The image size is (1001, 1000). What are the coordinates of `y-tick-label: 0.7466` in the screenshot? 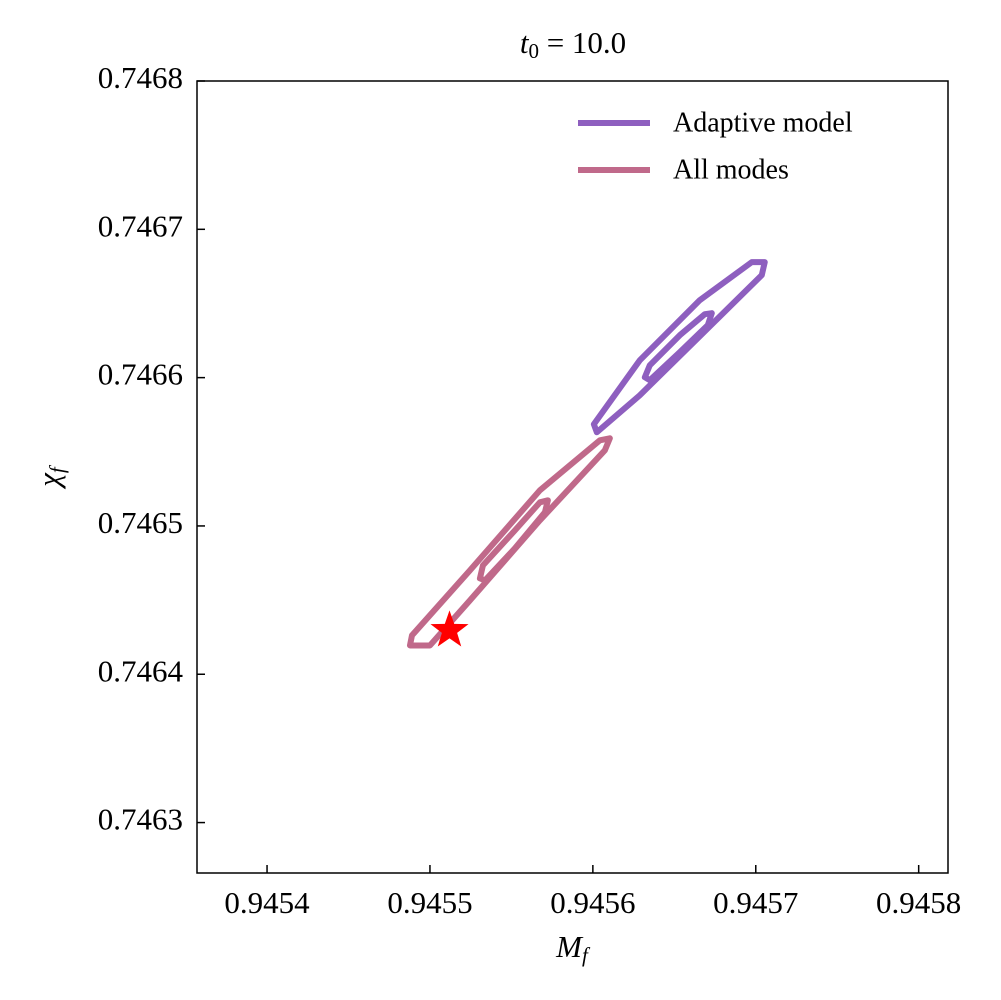 It's located at (140, 374).